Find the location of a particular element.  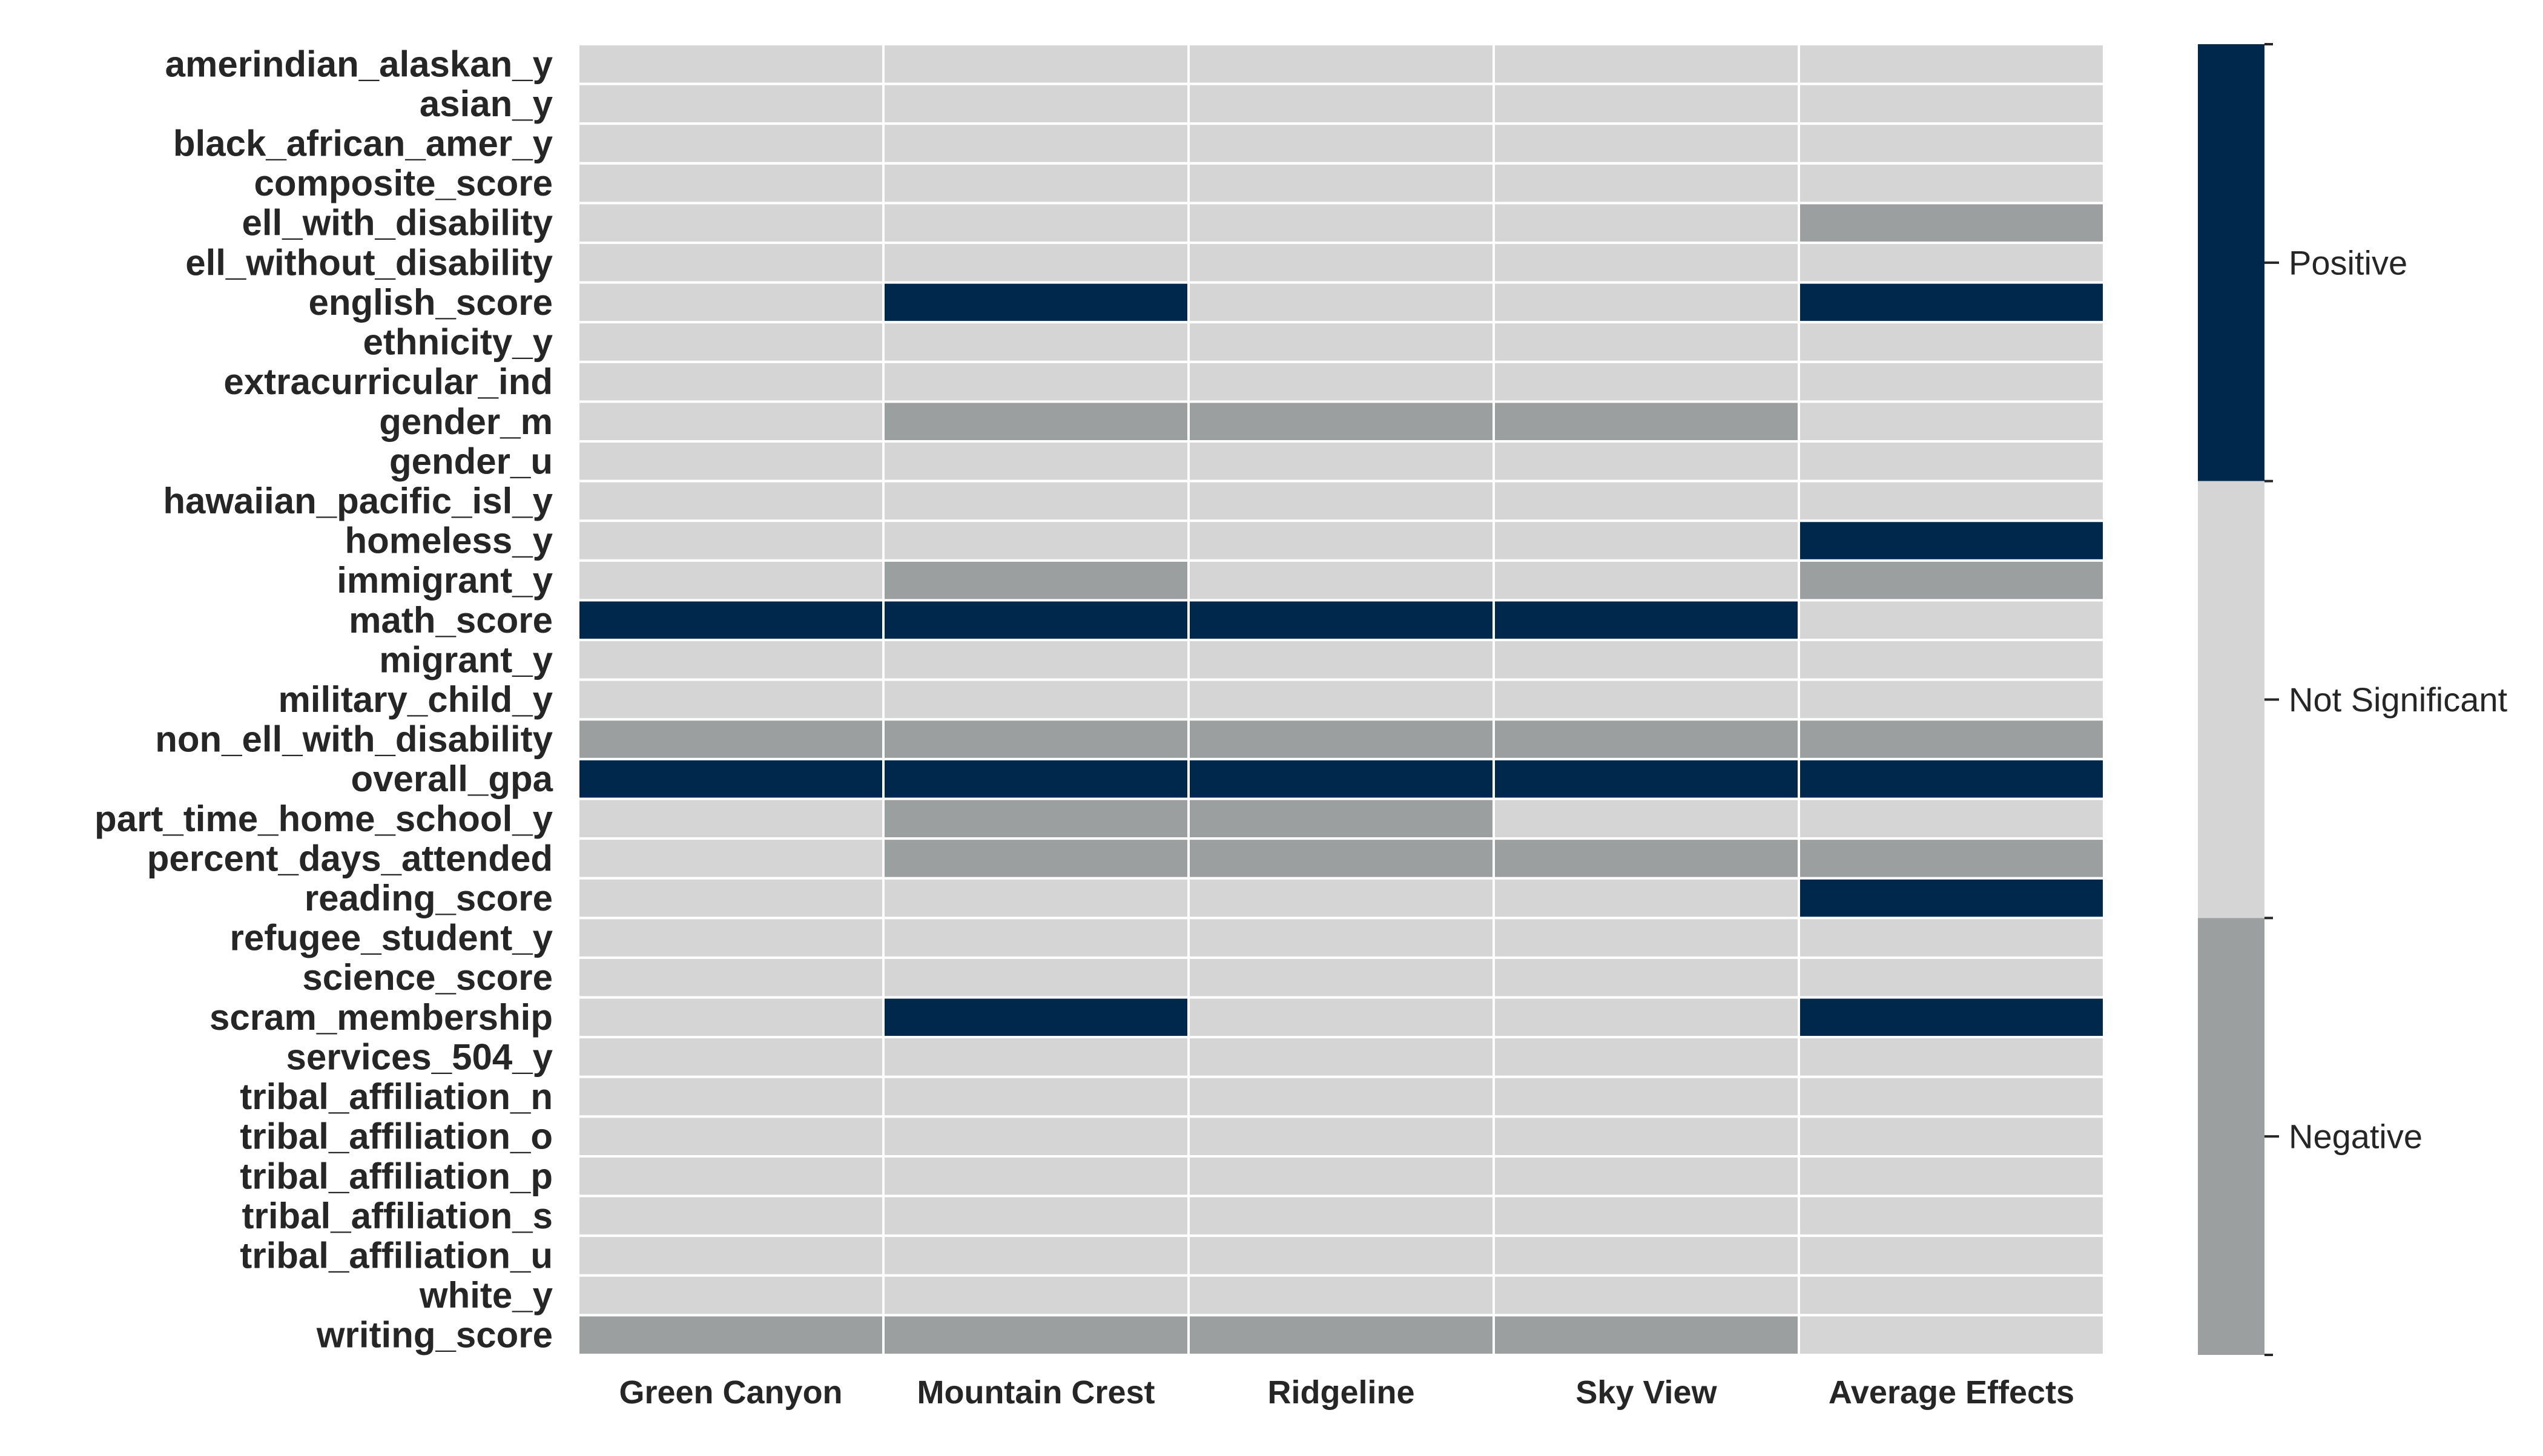

y-tick-label: homeless_y is located at coordinates (449, 541).